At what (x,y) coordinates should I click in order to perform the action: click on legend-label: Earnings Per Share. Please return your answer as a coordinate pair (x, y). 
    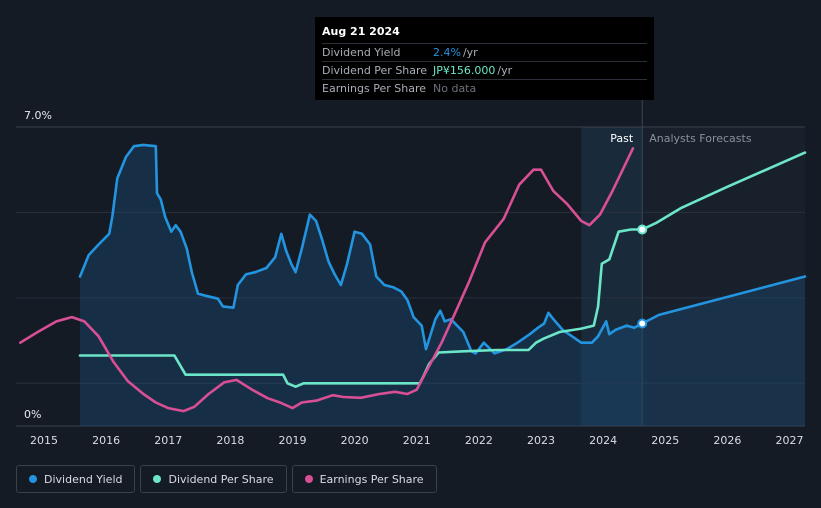
    Looking at the image, I should click on (371, 479).